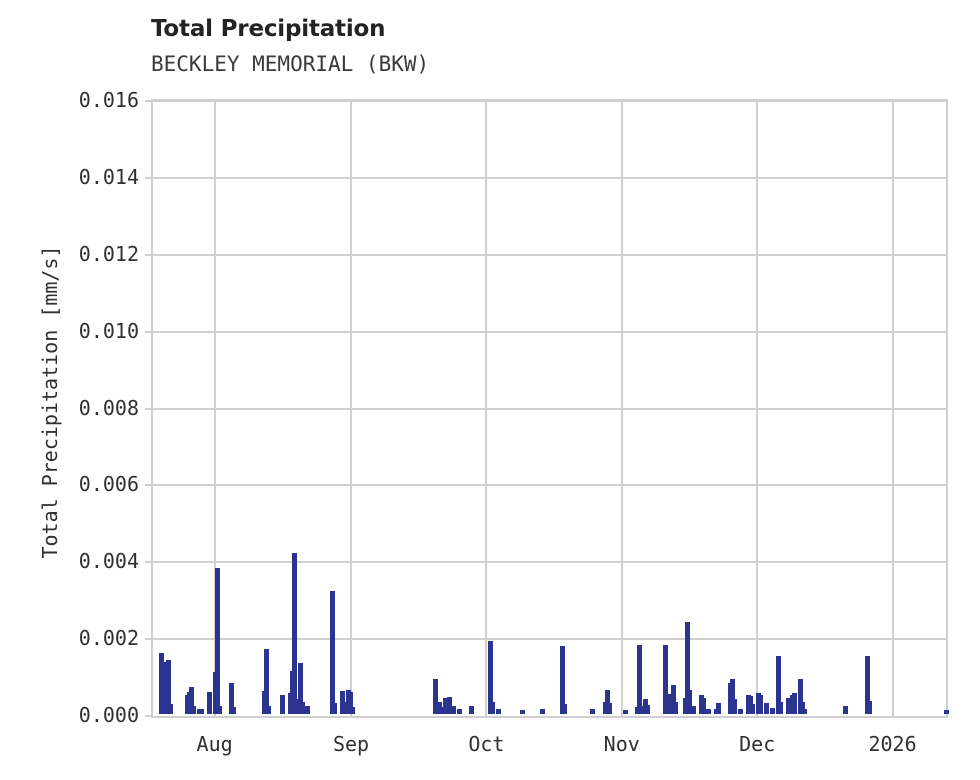 The height and width of the screenshot is (780, 980). Describe the element at coordinates (268, 29) in the screenshot. I see `chart-title: Total Precipitation` at that location.